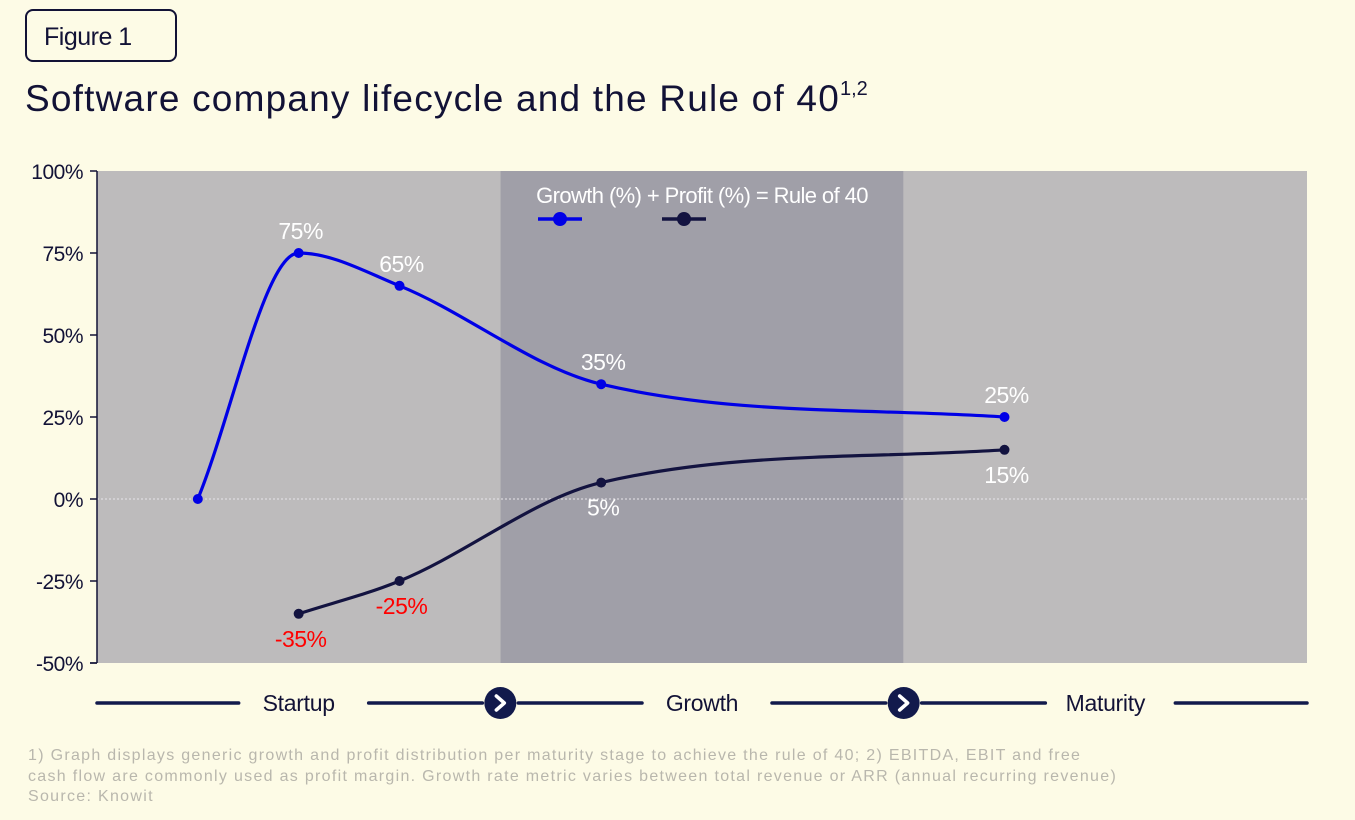 This screenshot has height=820, width=1355. I want to click on legend-marker-profit, so click(684, 219).